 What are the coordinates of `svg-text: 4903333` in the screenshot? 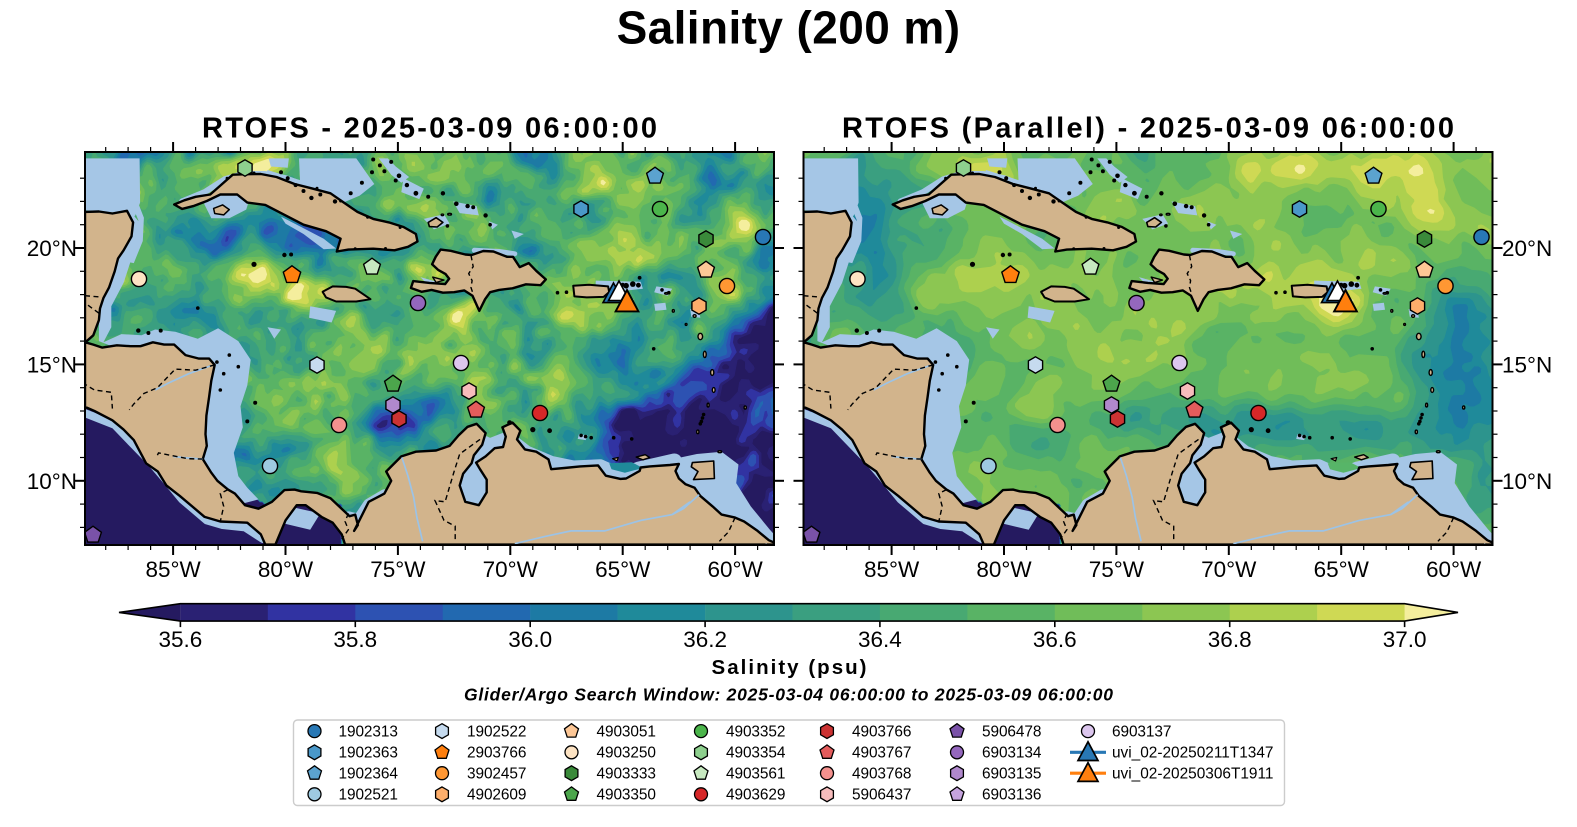 It's located at (626, 774).